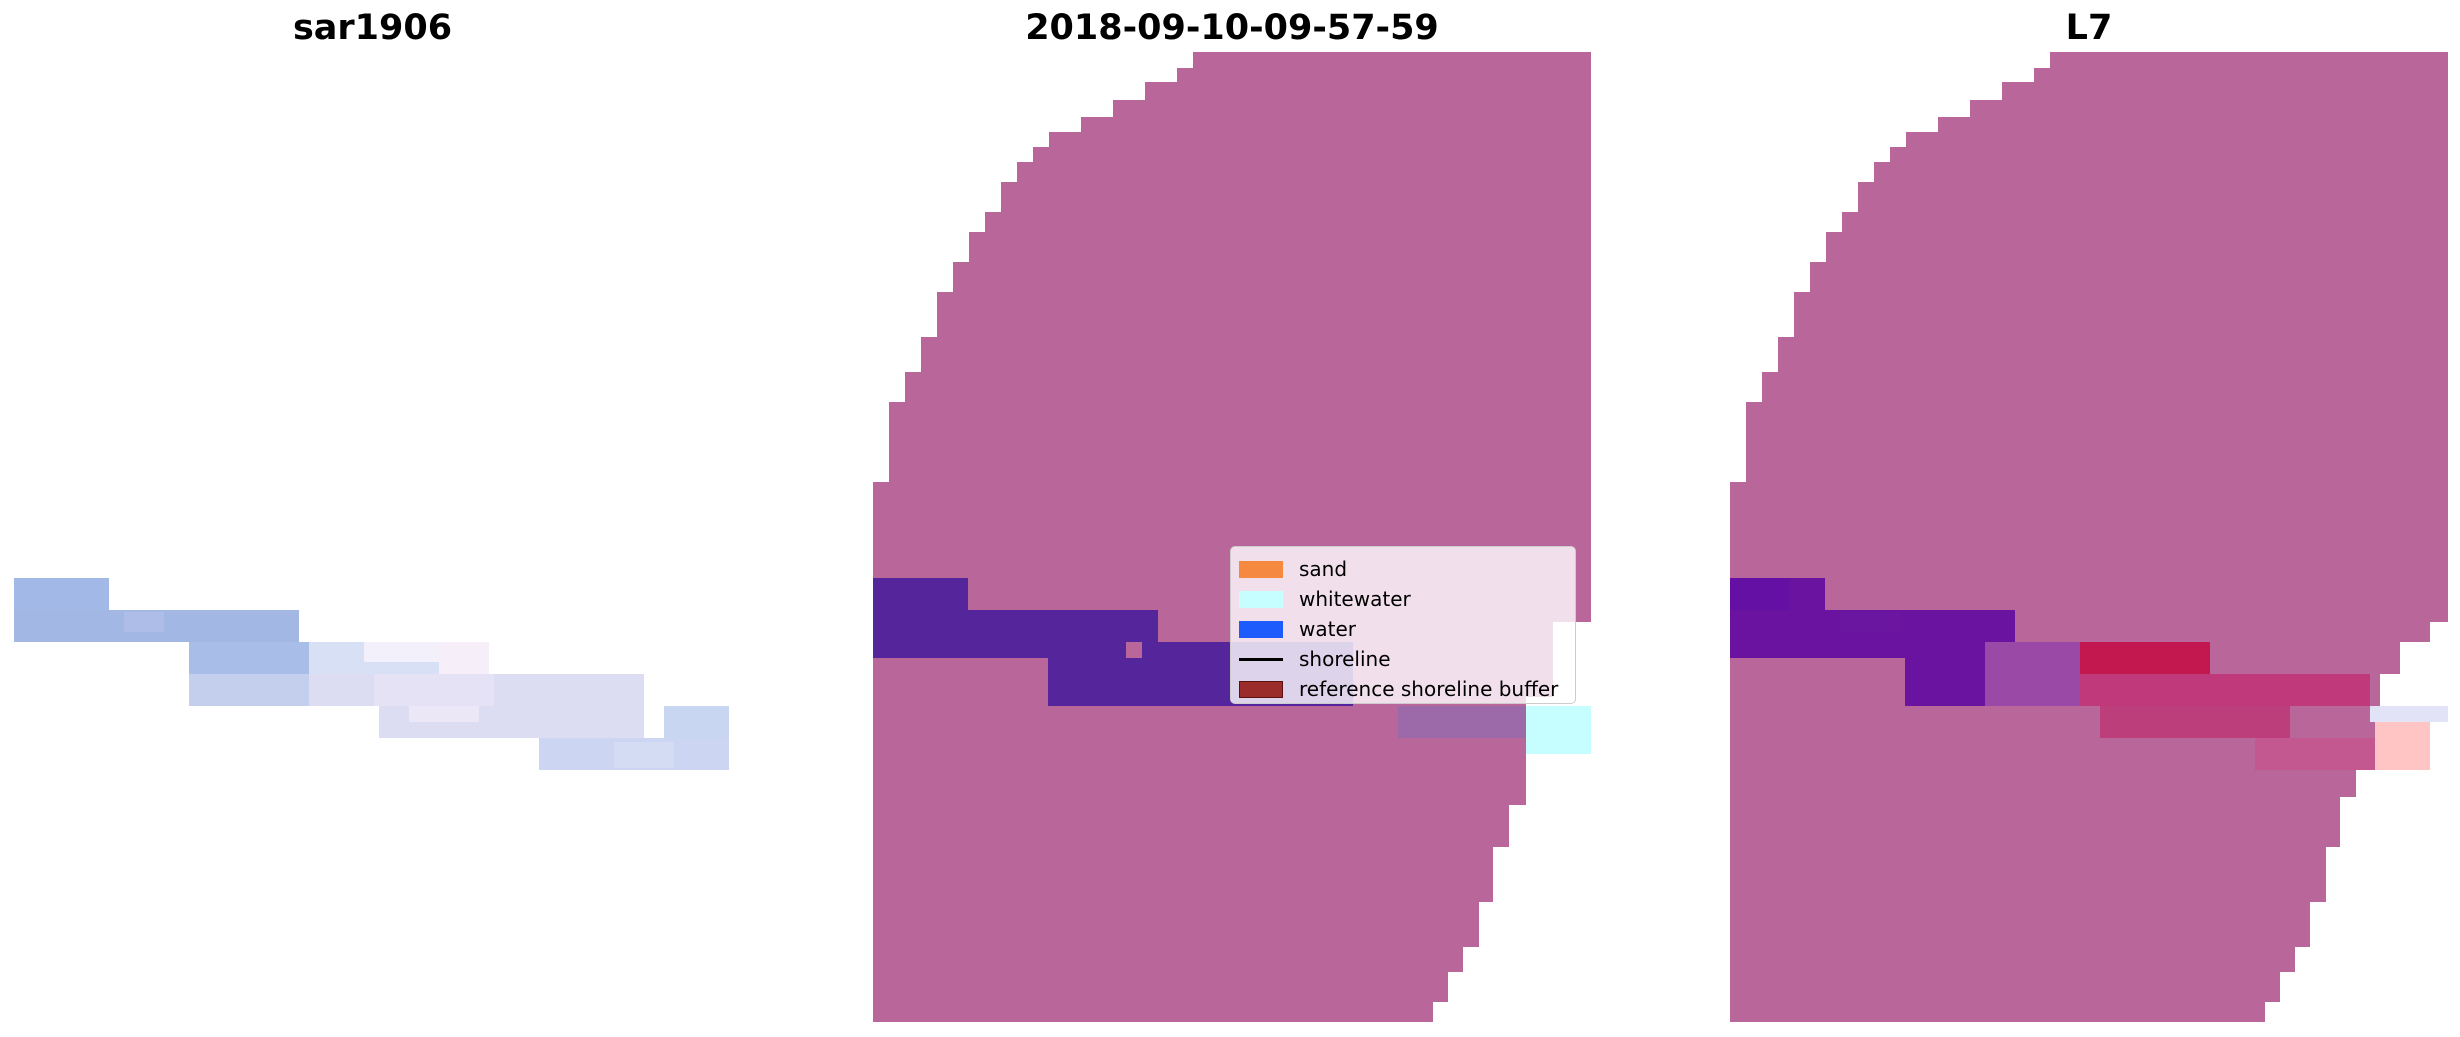 The height and width of the screenshot is (1037, 2460). Describe the element at coordinates (1261, 659) in the screenshot. I see `shoreline-swatch` at that location.